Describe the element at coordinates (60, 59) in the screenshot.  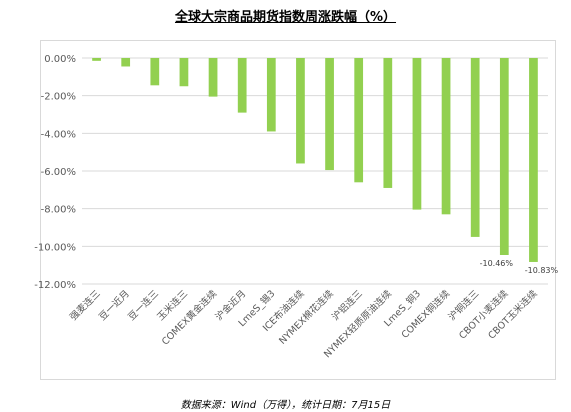
I see `y-tick-label: 0.00%` at that location.